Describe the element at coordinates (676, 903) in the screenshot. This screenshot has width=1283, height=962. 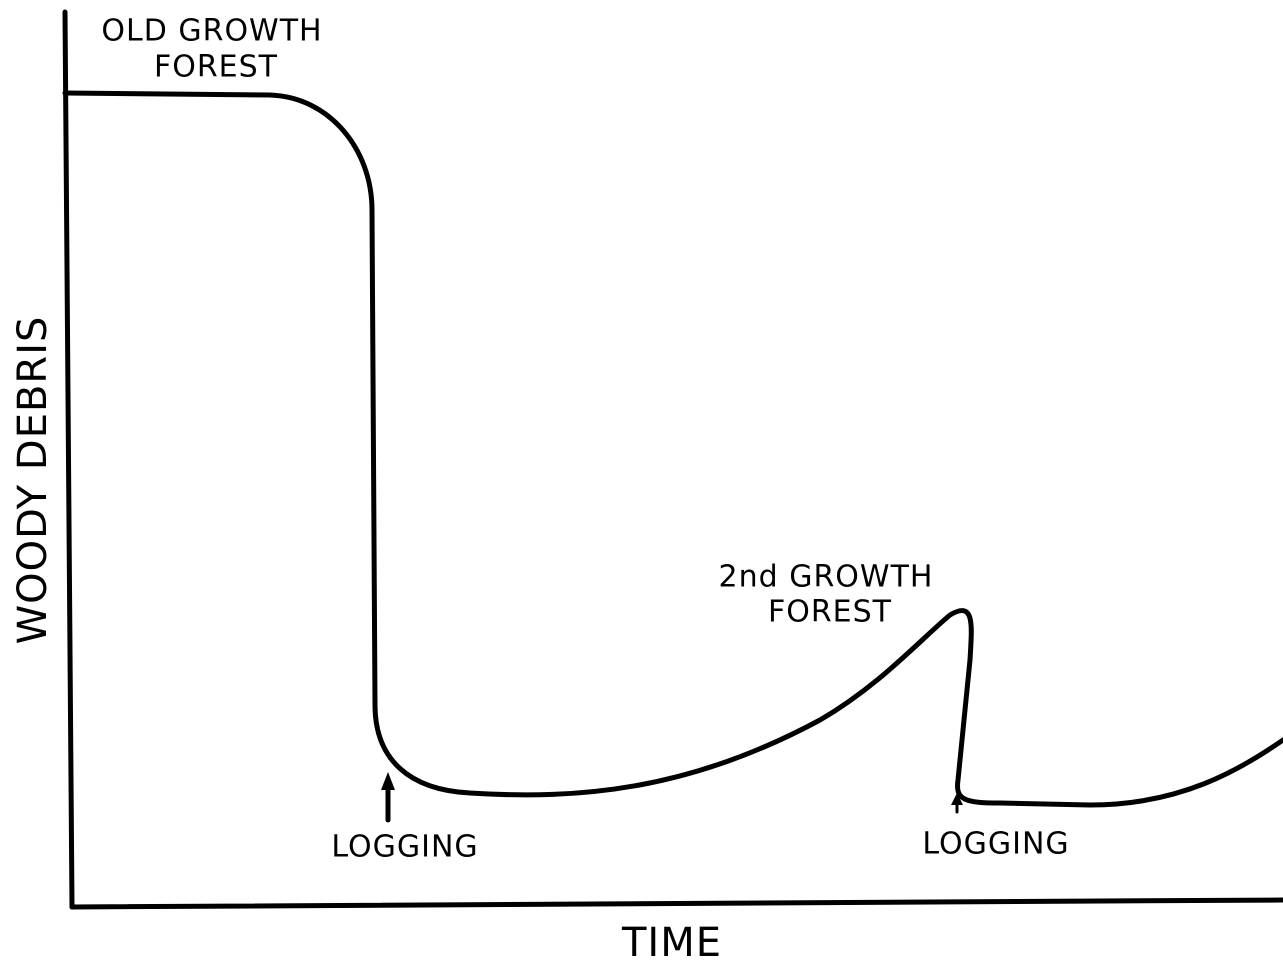
I see `x-axis` at that location.